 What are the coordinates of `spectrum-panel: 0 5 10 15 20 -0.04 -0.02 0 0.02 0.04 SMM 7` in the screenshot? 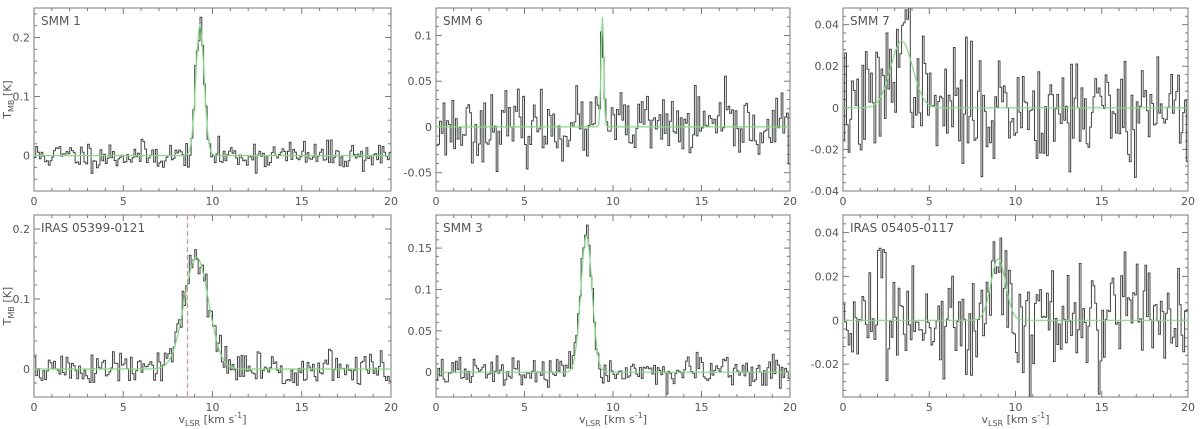 It's located at (1003, 107).